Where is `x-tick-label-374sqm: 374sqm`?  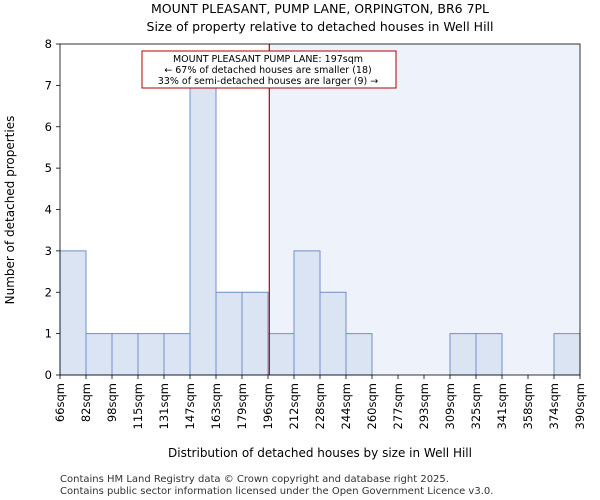 x-tick-label-374sqm: 374sqm is located at coordinates (554, 406).